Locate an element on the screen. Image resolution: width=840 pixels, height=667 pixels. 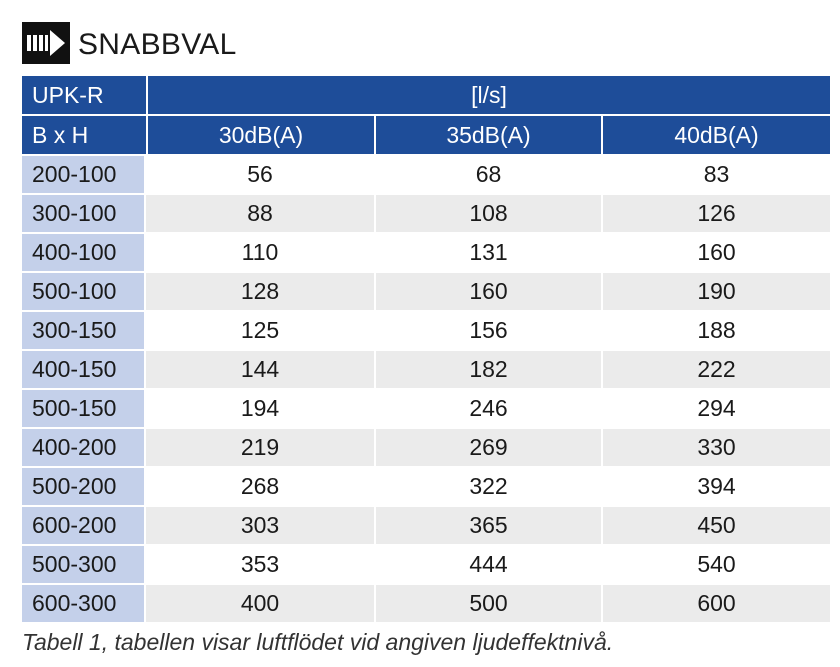
value-cell-35: 108 is located at coordinates (487, 214).